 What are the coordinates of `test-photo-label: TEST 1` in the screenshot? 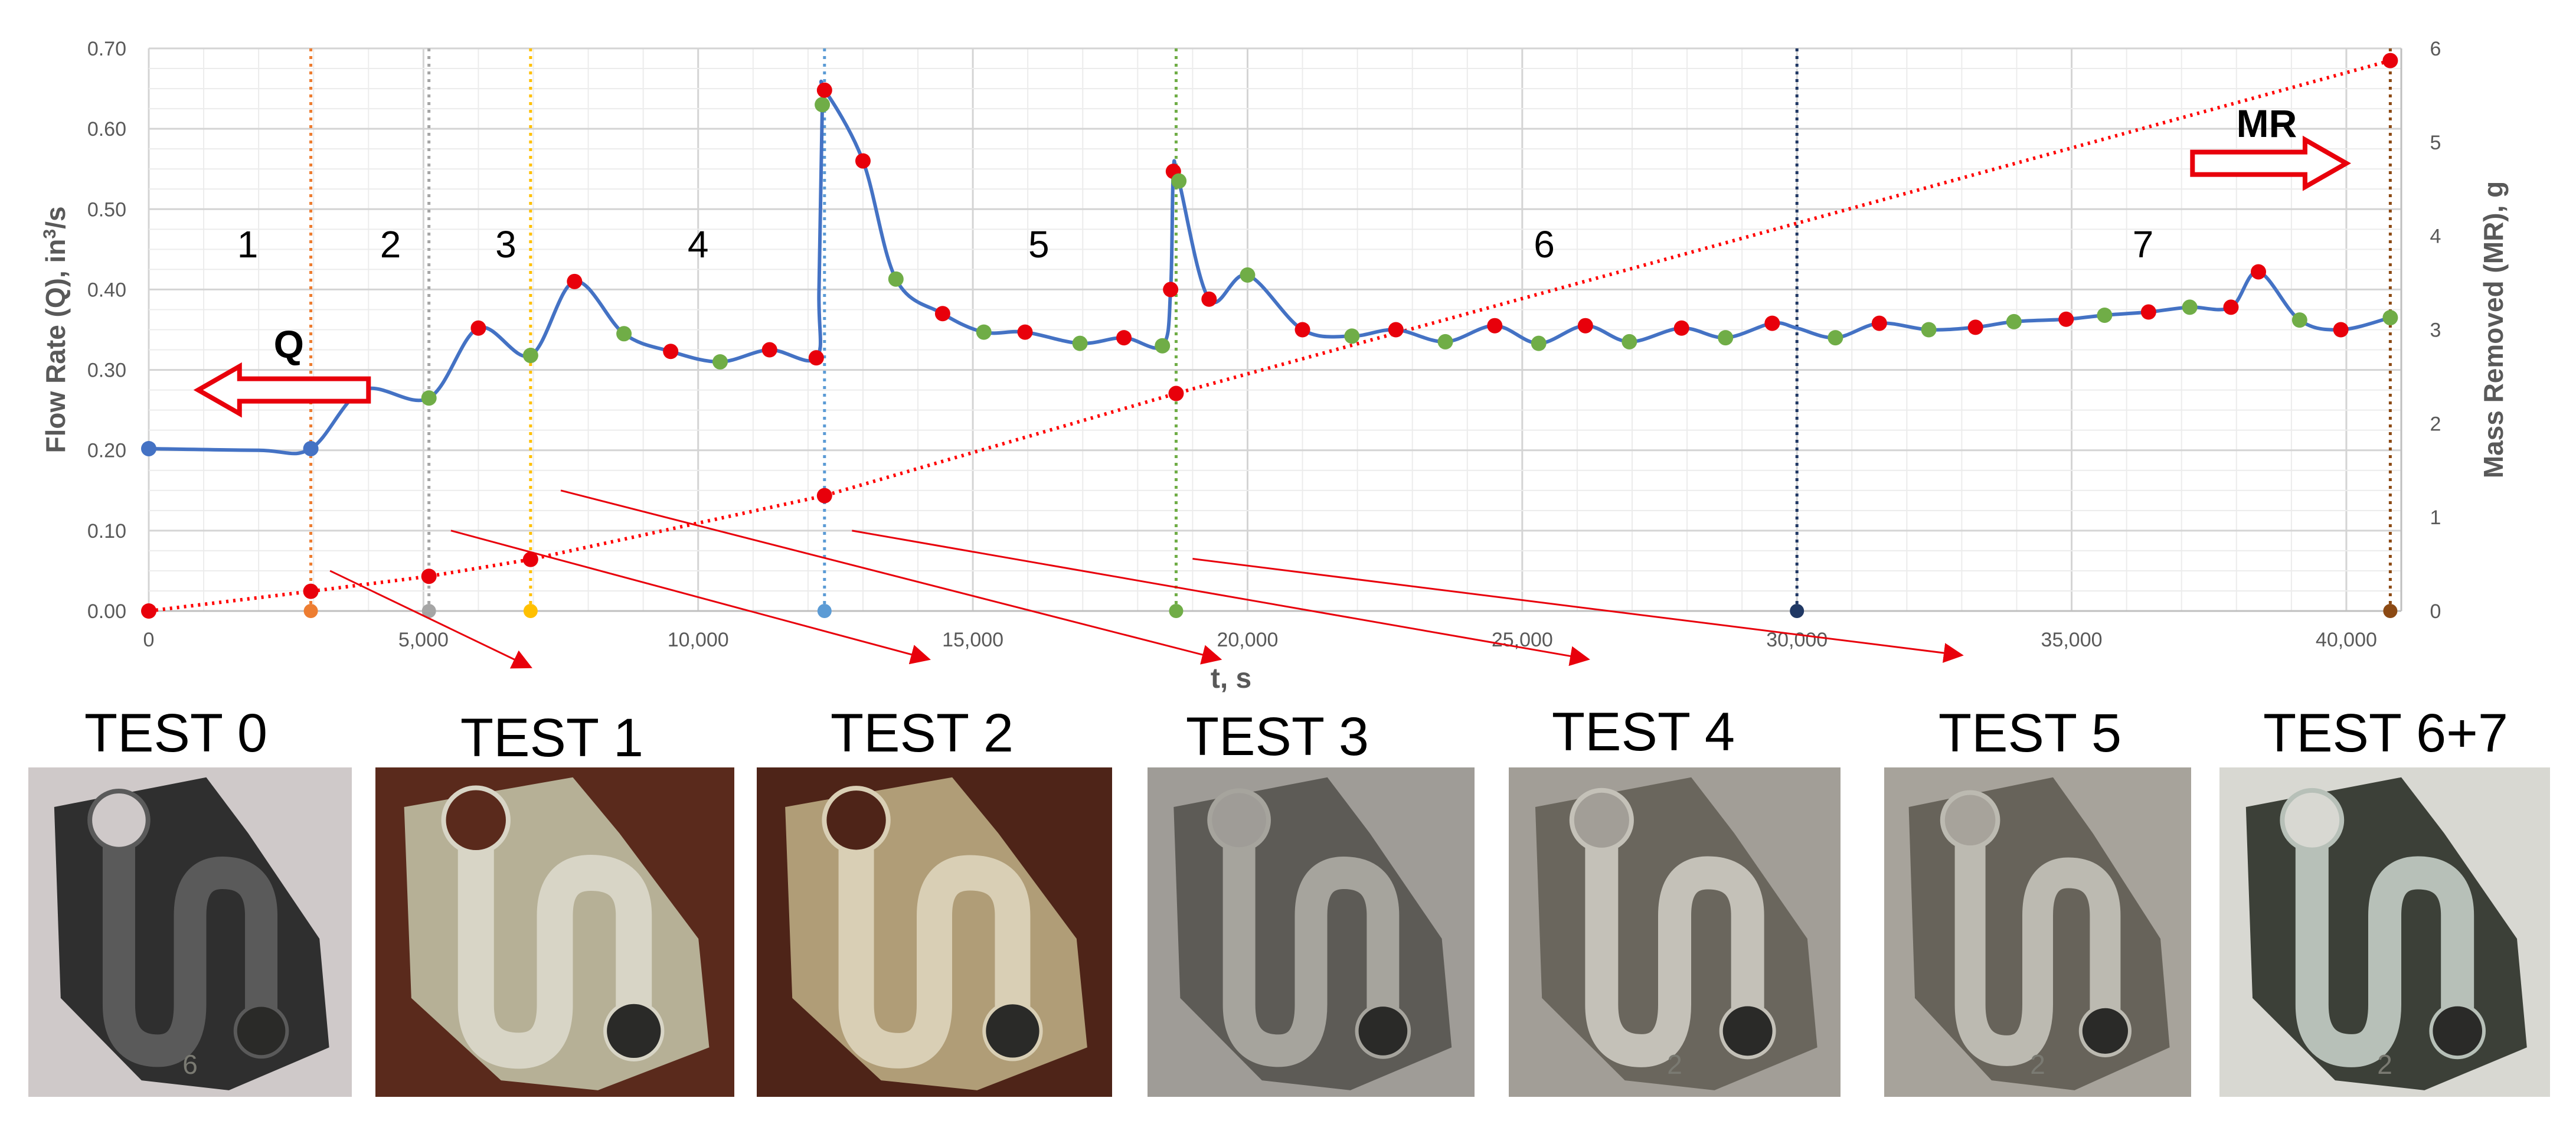 It's located at (552, 738).